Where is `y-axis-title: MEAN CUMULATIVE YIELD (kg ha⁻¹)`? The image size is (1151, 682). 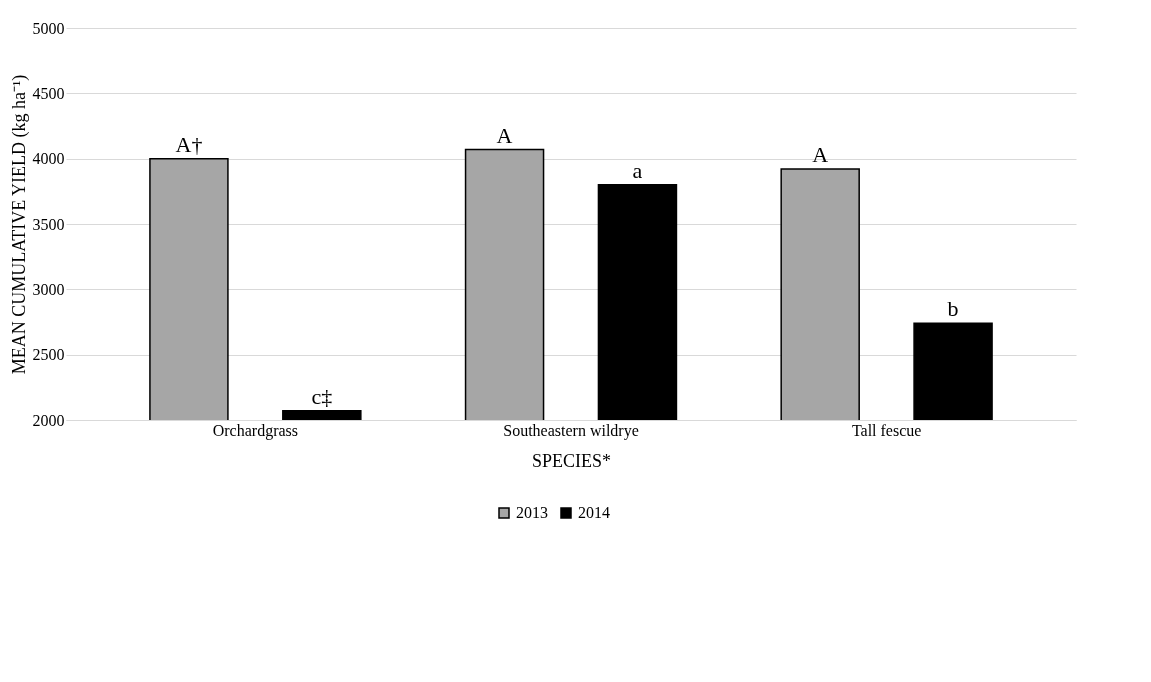 y-axis-title: MEAN CUMULATIVE YIELD (kg ha⁻¹) is located at coordinates (19, 224).